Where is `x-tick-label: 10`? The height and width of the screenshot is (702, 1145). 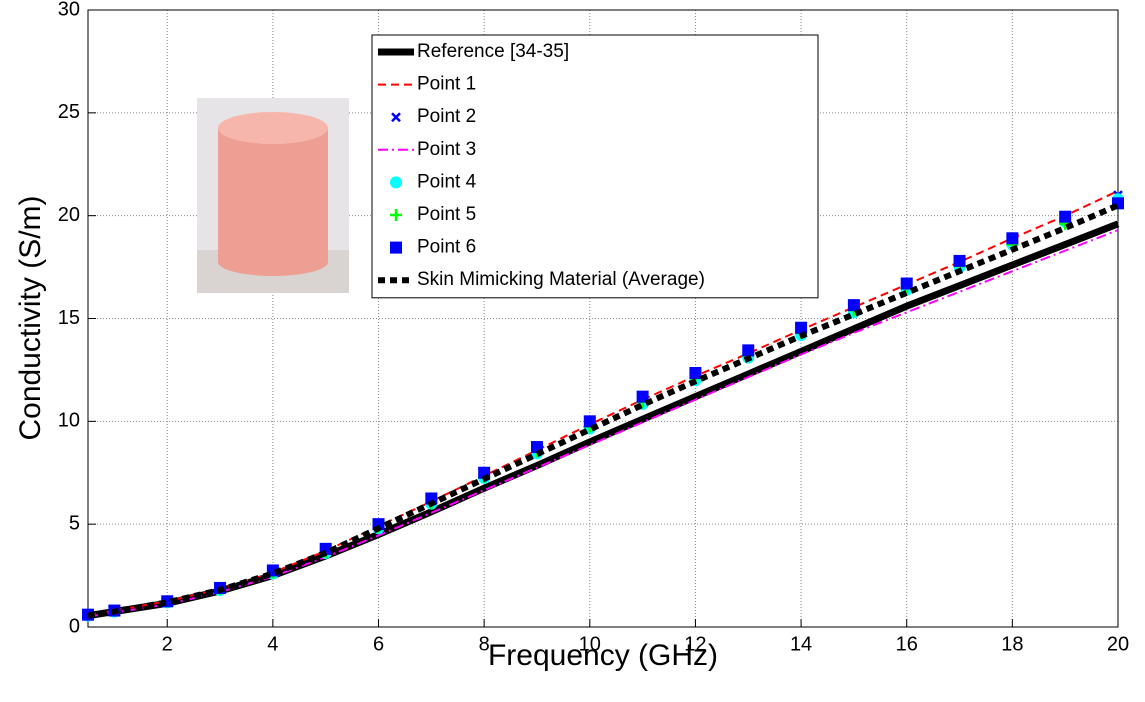 x-tick-label: 10 is located at coordinates (590, 644).